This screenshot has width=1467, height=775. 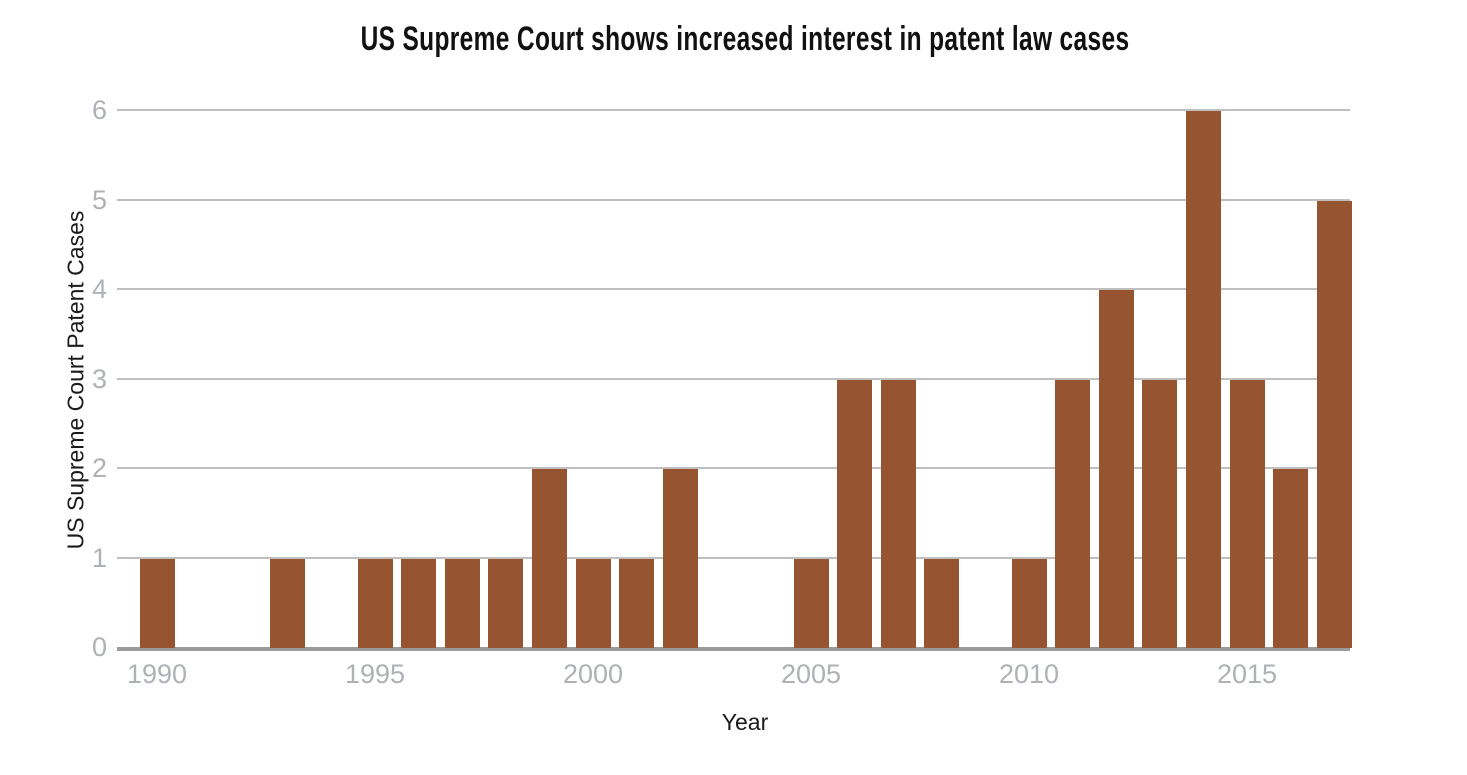 What do you see at coordinates (811, 603) in the screenshot?
I see `bar-2005` at bounding box center [811, 603].